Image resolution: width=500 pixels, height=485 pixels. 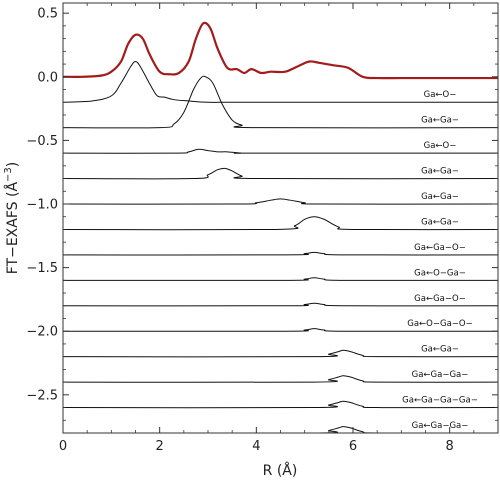 I want to click on y-axis-title-close: ), so click(x=13, y=164).